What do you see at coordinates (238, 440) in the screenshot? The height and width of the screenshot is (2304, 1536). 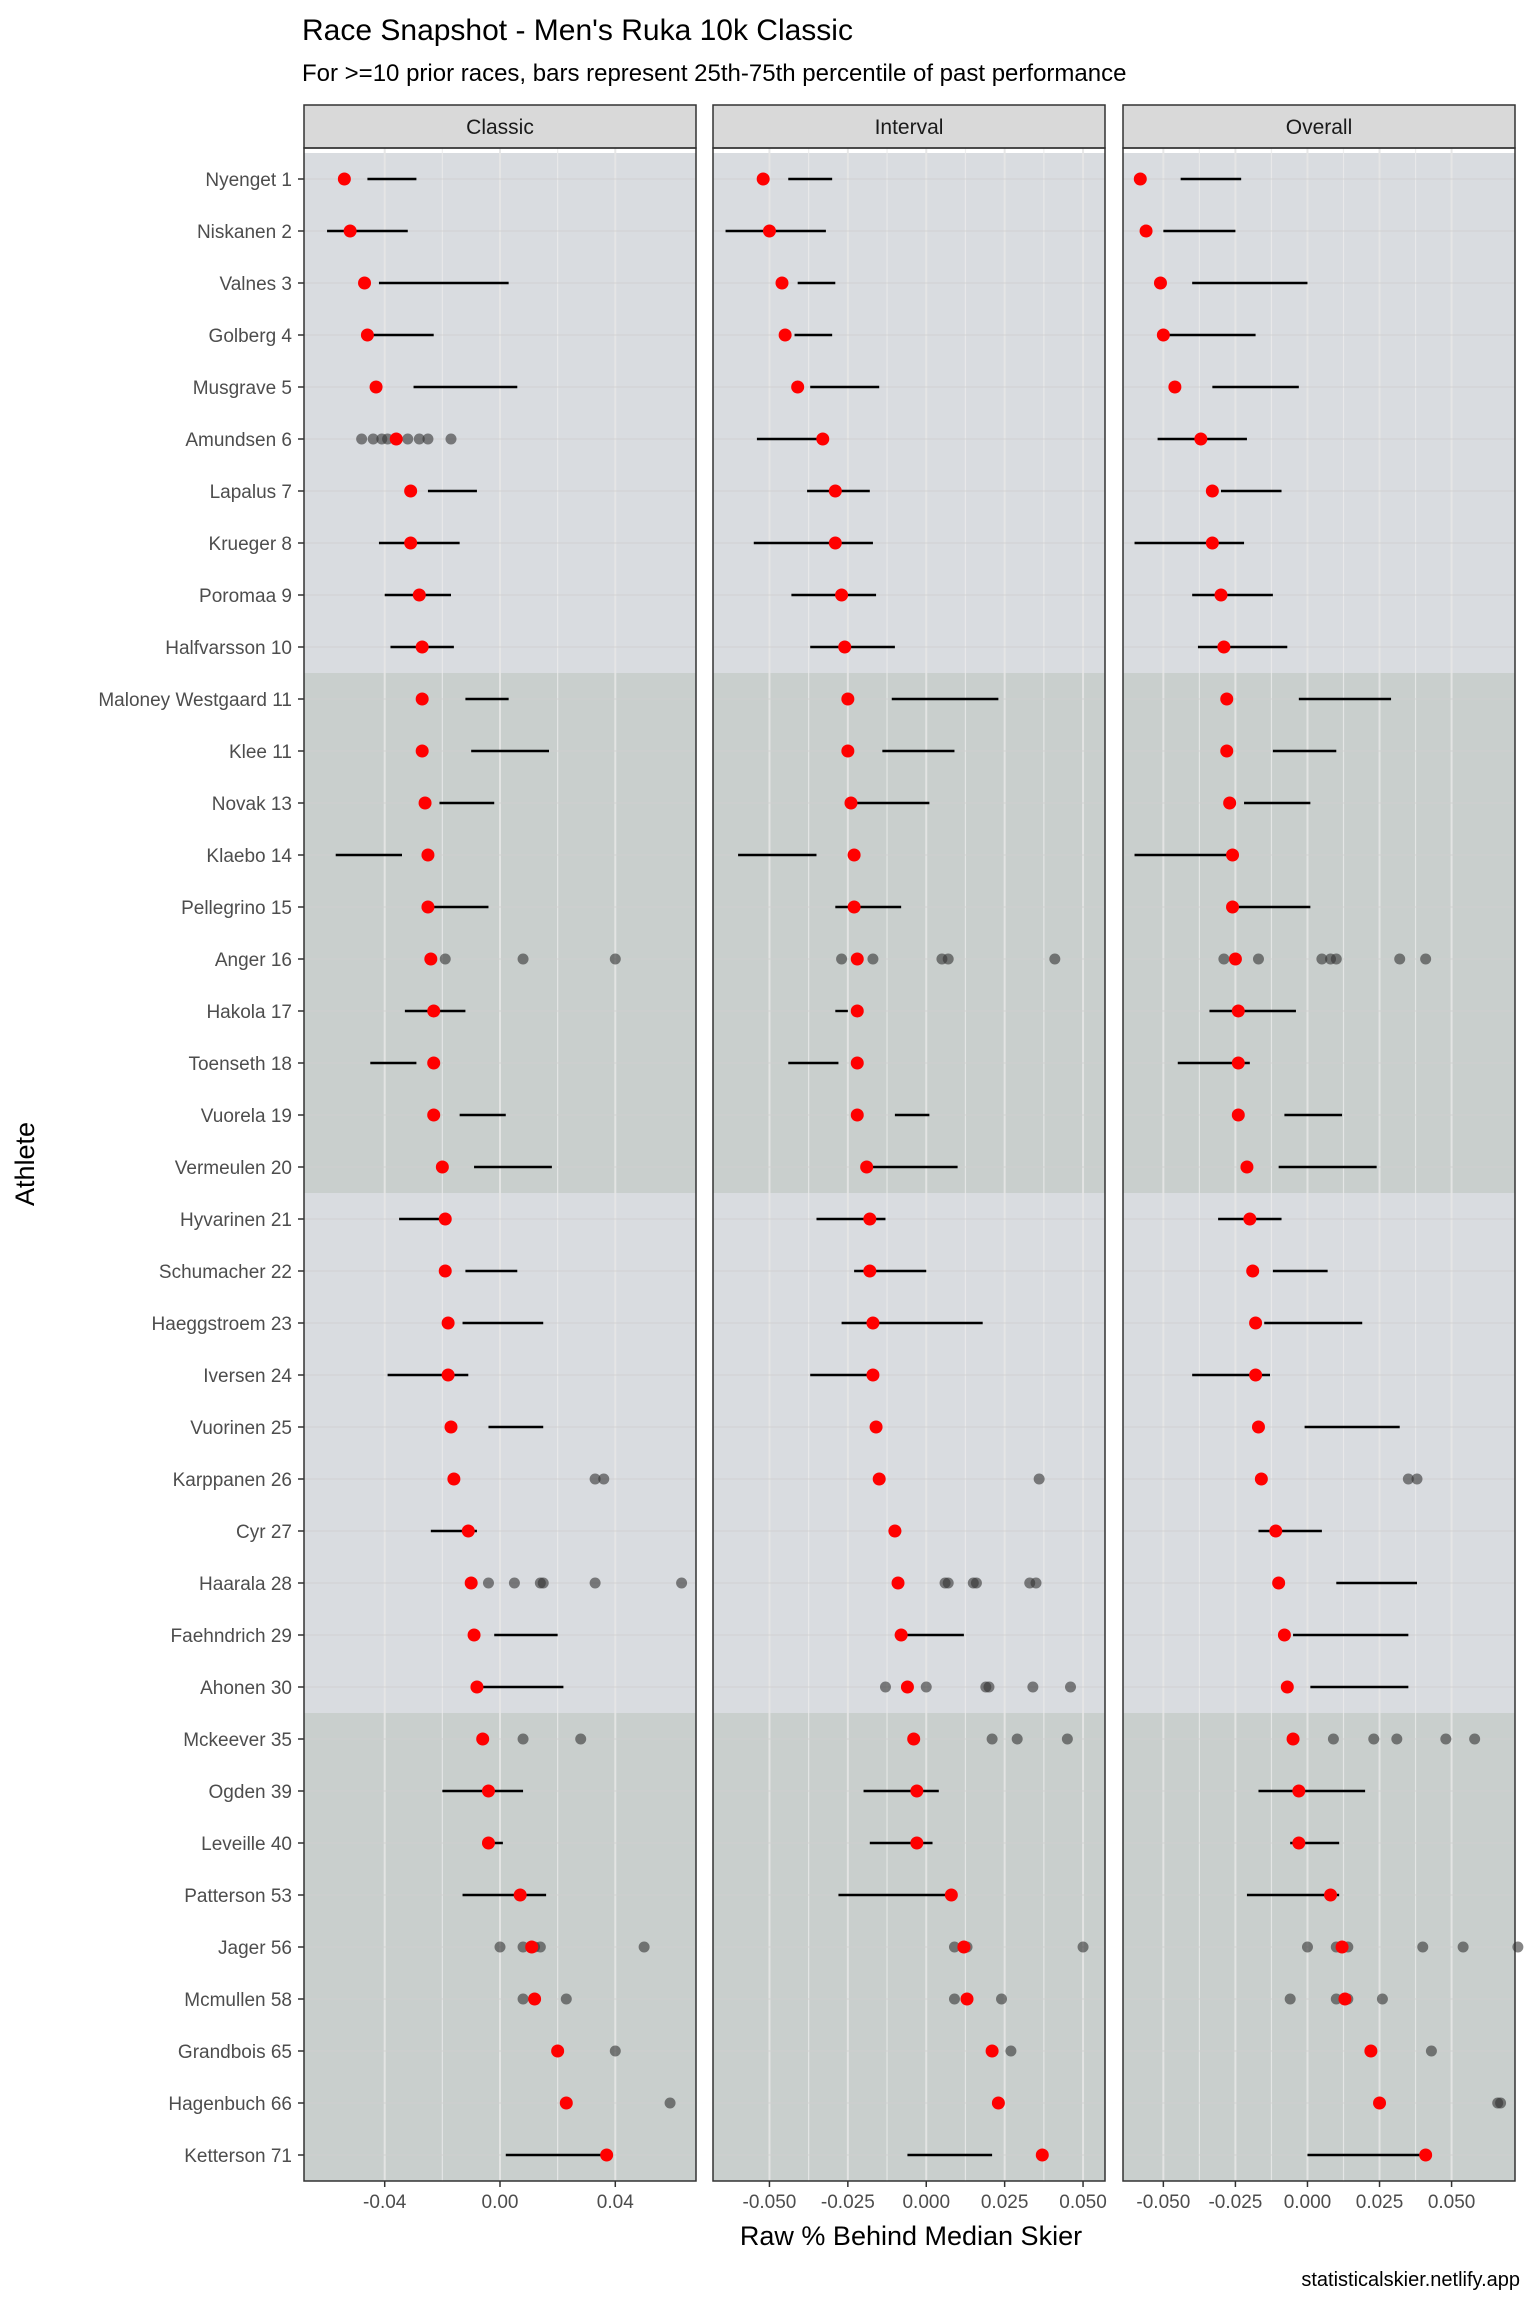 I see `athlete-label: Amundsen 6` at bounding box center [238, 440].